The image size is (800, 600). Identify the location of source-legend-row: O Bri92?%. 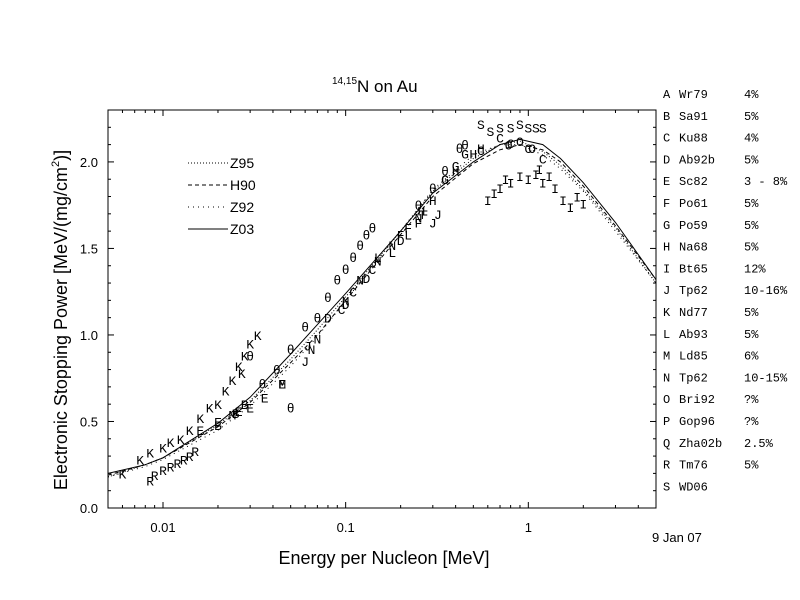
(711, 400).